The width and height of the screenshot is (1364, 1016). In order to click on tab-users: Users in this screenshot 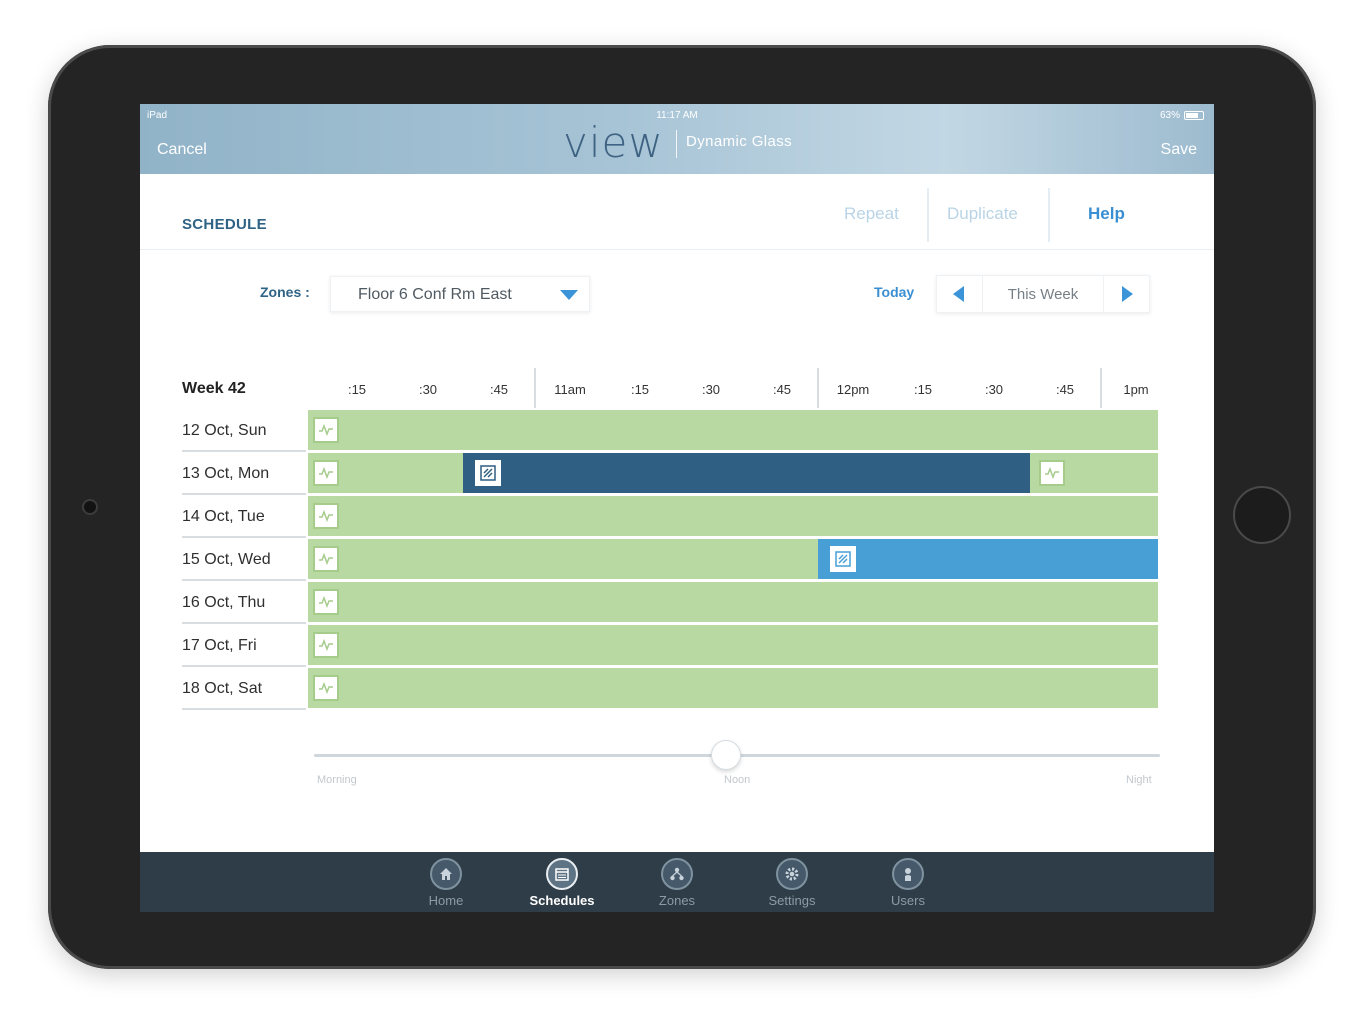, I will do `click(908, 883)`.